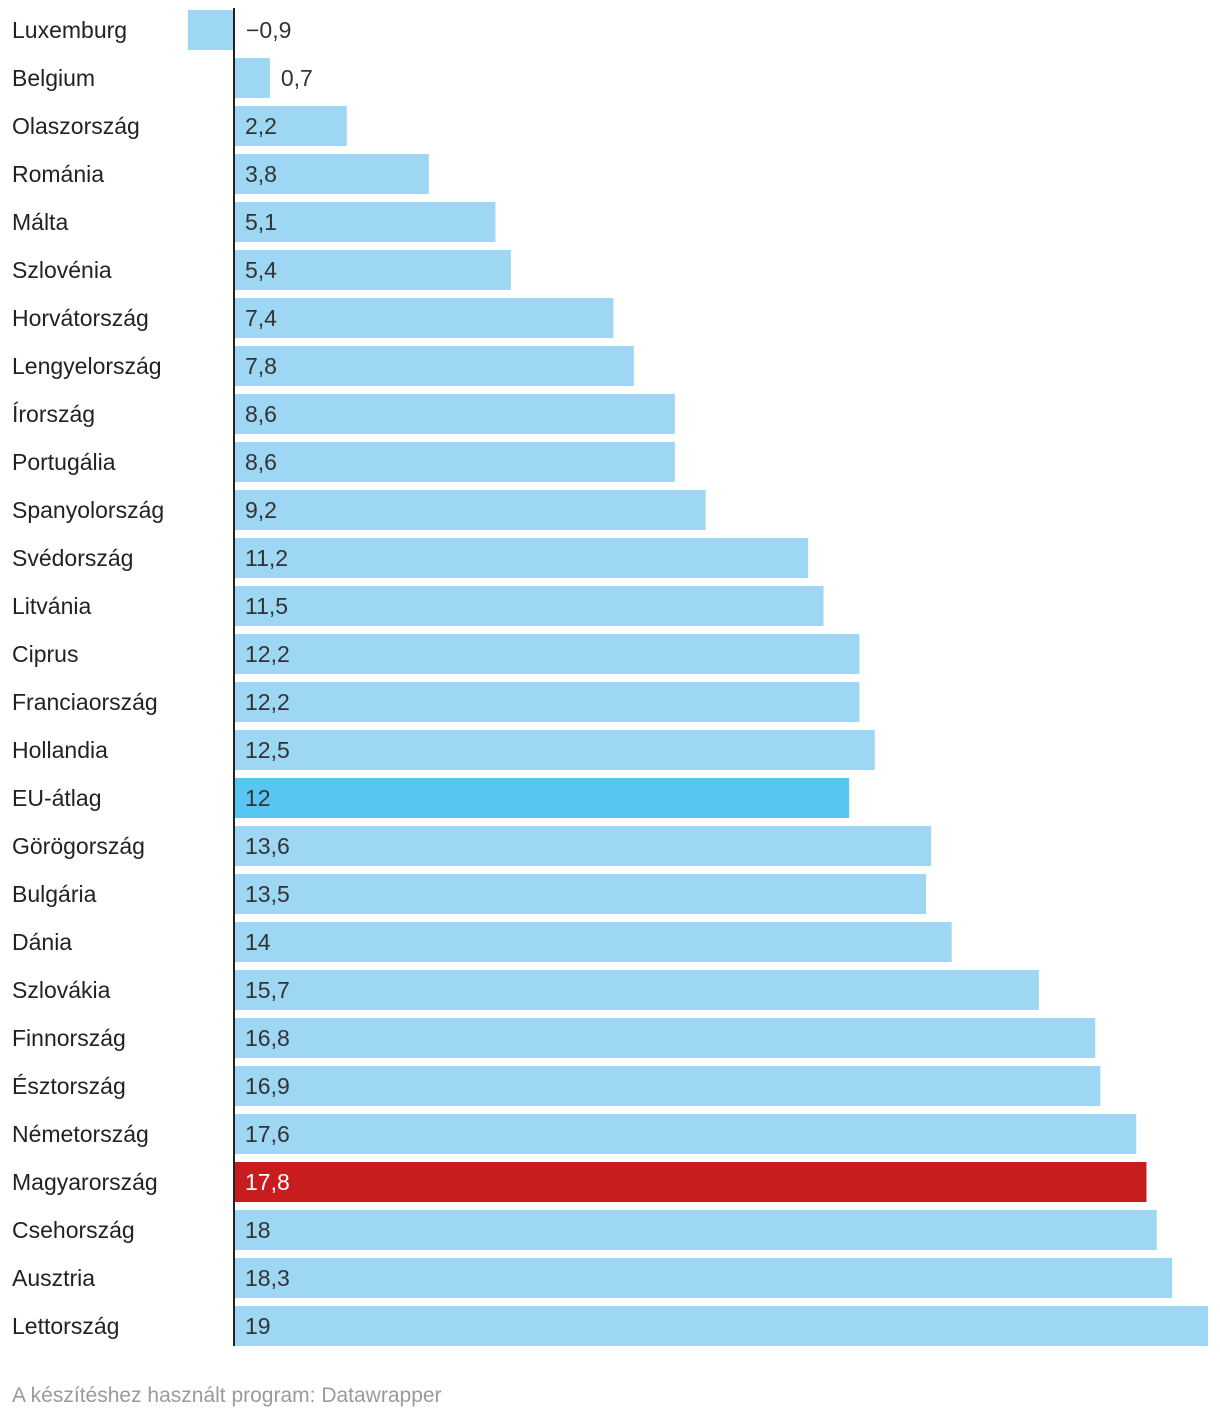 The width and height of the screenshot is (1220, 1422). I want to click on category-label-romania: Románia, so click(58, 174).